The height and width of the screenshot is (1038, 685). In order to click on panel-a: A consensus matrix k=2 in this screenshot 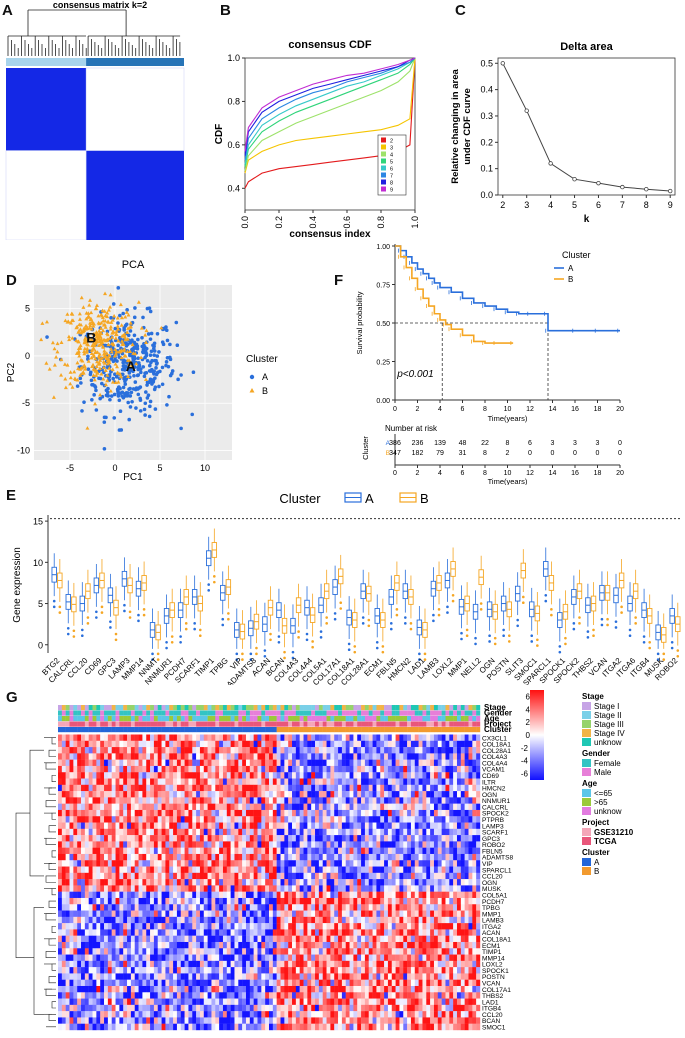, I will do `click(97, 120)`.